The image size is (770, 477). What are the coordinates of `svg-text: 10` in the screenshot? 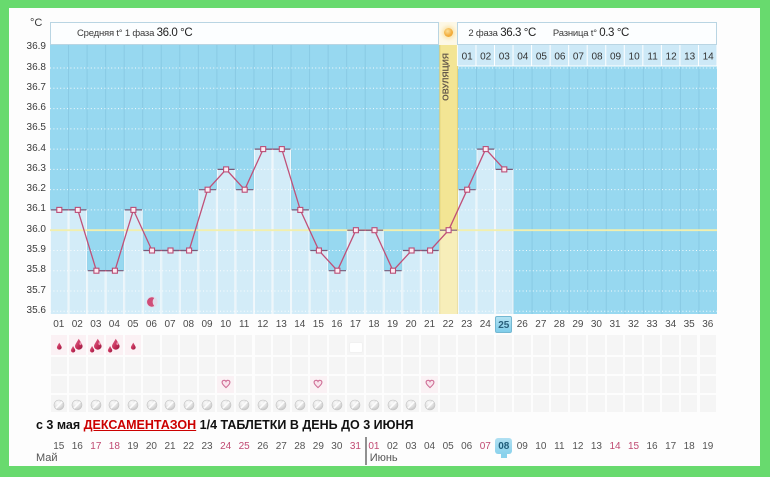 It's located at (634, 56).